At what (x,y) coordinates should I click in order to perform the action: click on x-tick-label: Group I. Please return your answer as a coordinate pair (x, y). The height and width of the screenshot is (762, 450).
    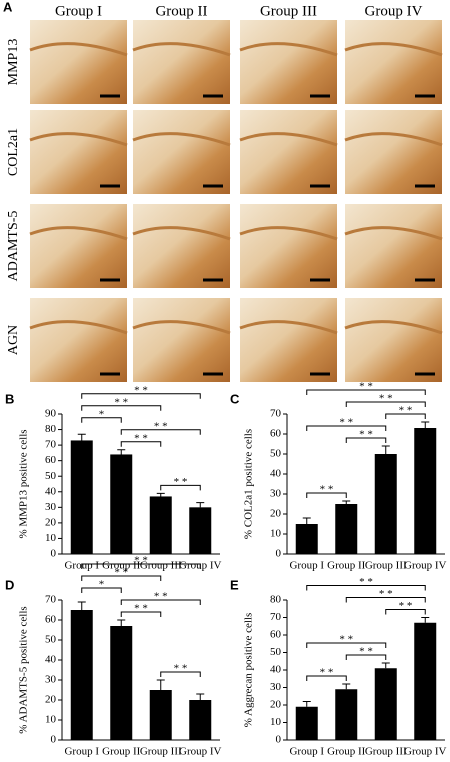
    Looking at the image, I should click on (306, 566).